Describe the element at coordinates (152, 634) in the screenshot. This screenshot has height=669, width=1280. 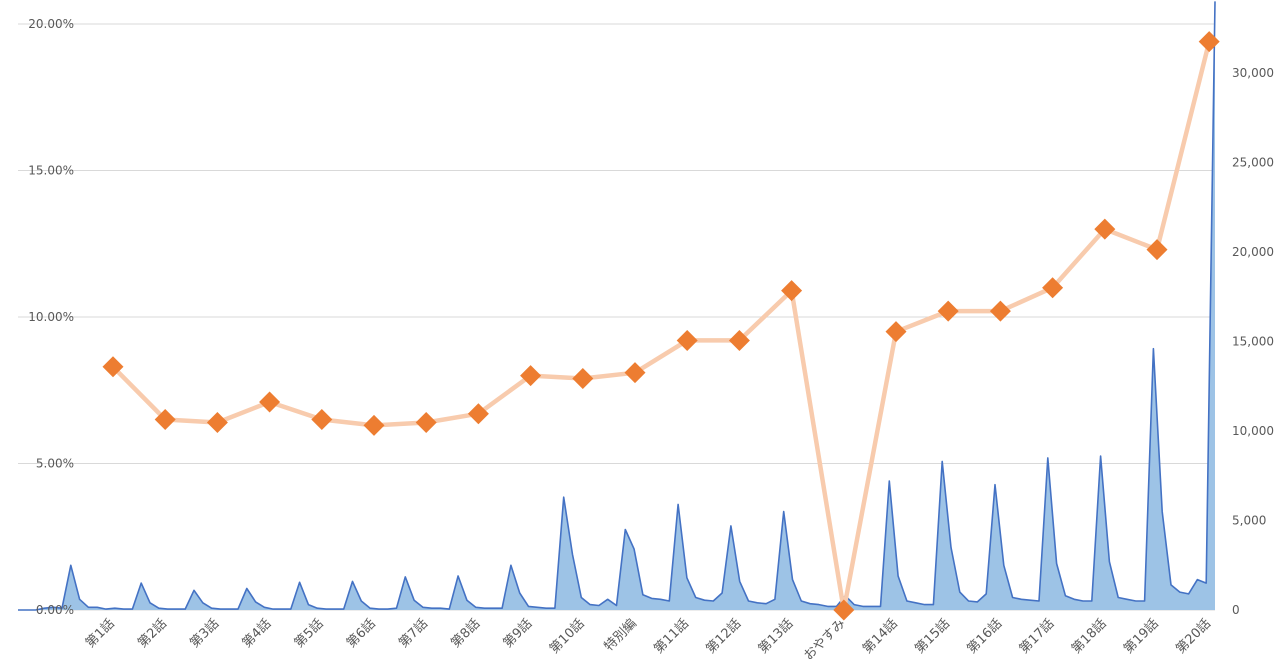
I see `x-tick-label: 第2話` at that location.